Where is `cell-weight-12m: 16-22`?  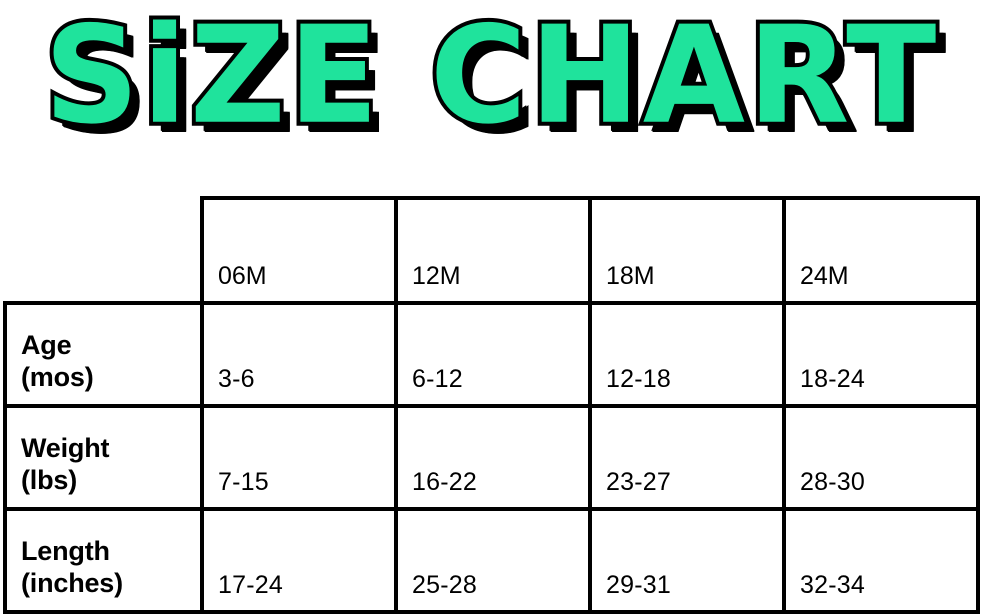 cell-weight-12m: 16-22 is located at coordinates (493, 457).